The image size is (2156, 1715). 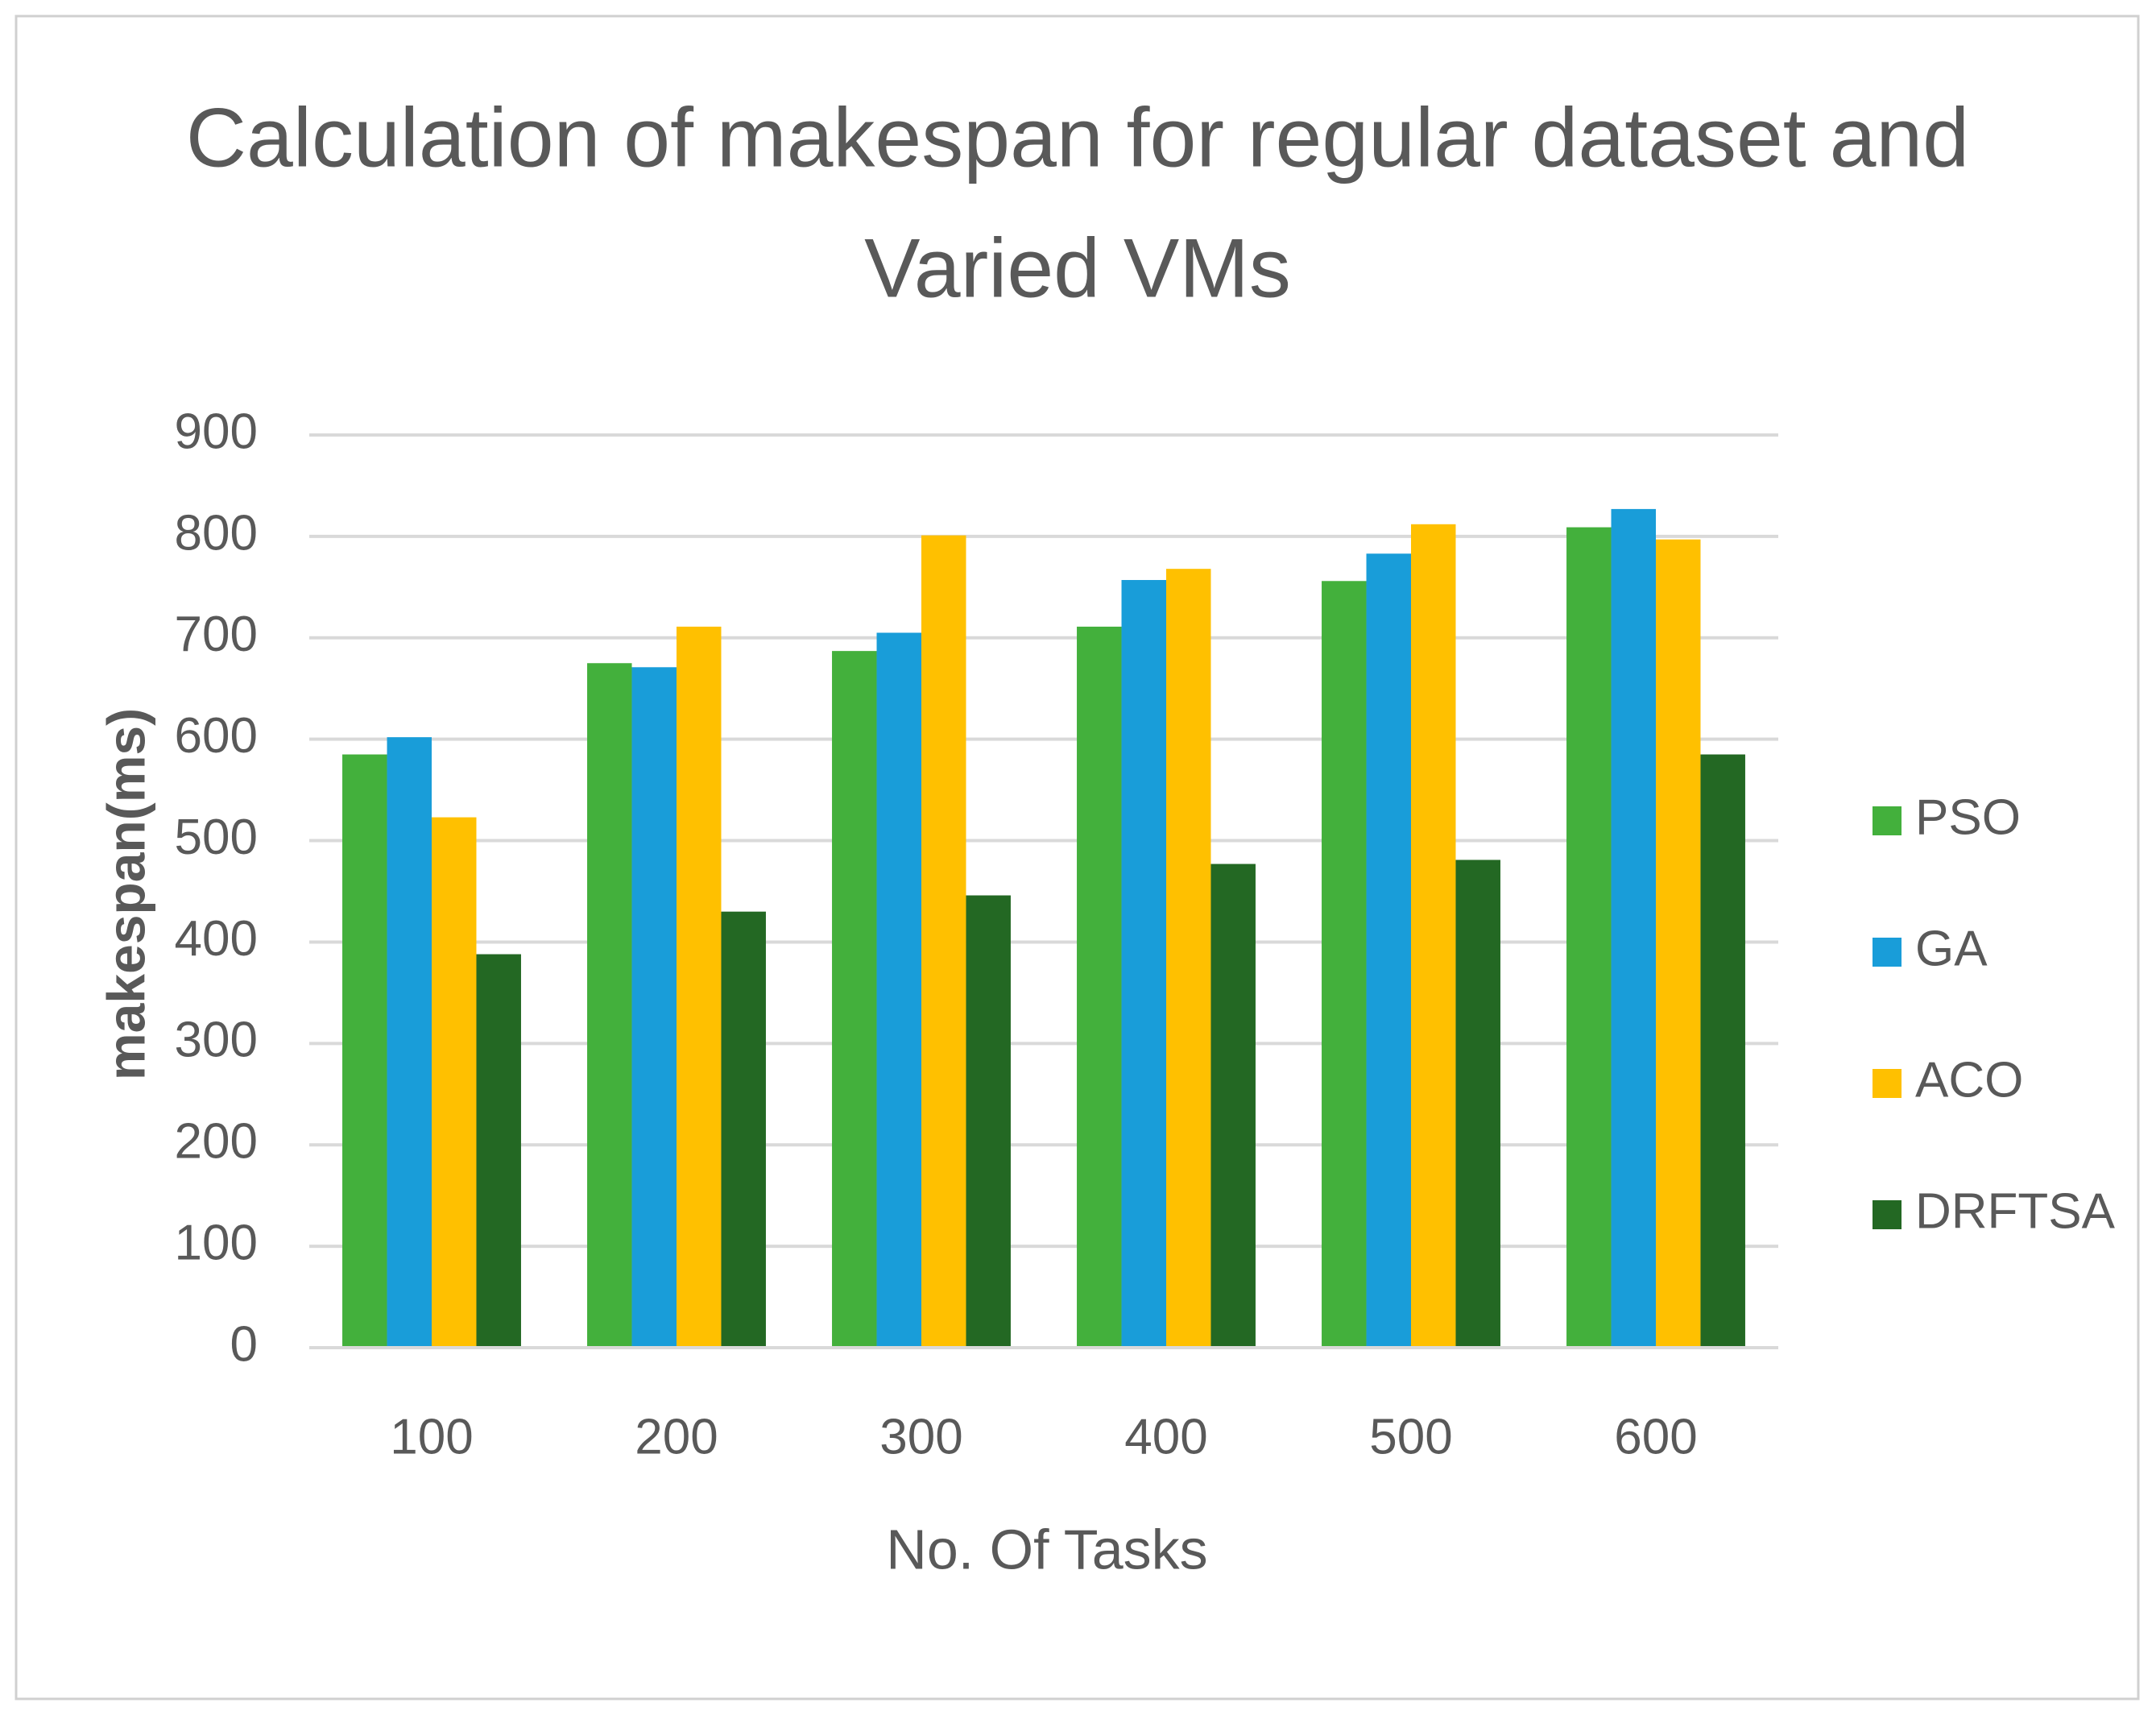 I want to click on legend-label: ACO, so click(x=1969, y=1080).